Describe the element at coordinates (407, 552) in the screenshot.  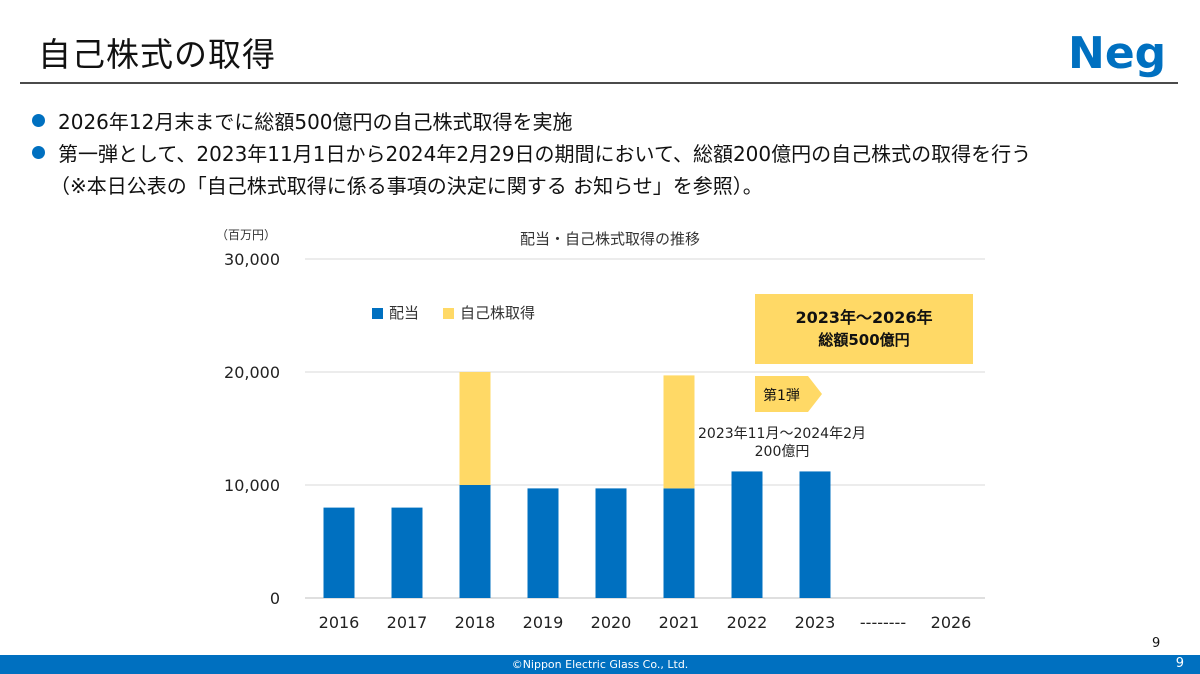
I see `bar-dividend-2017` at that location.